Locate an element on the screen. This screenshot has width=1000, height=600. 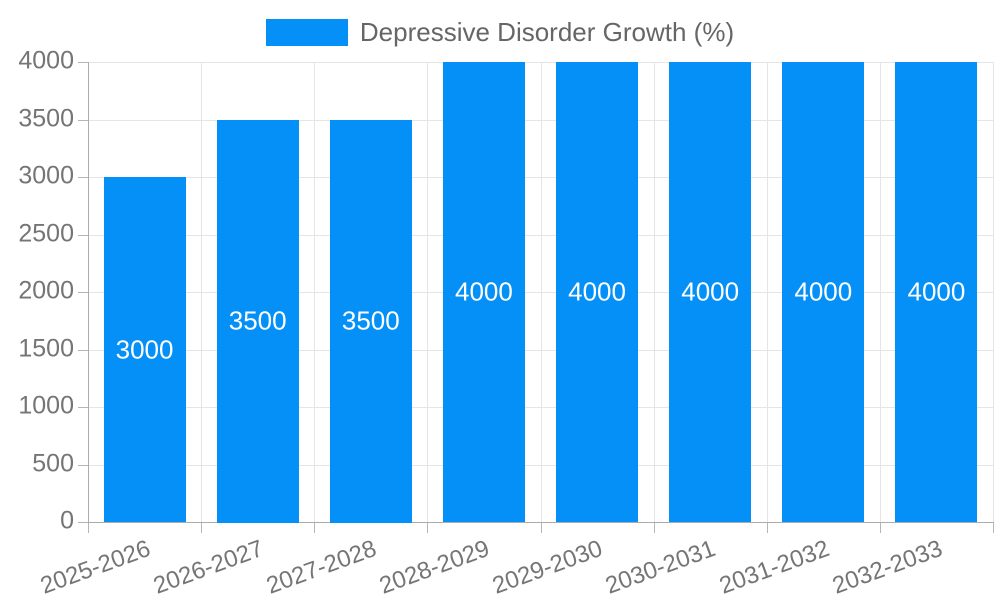
x-axis is located at coordinates (540, 522).